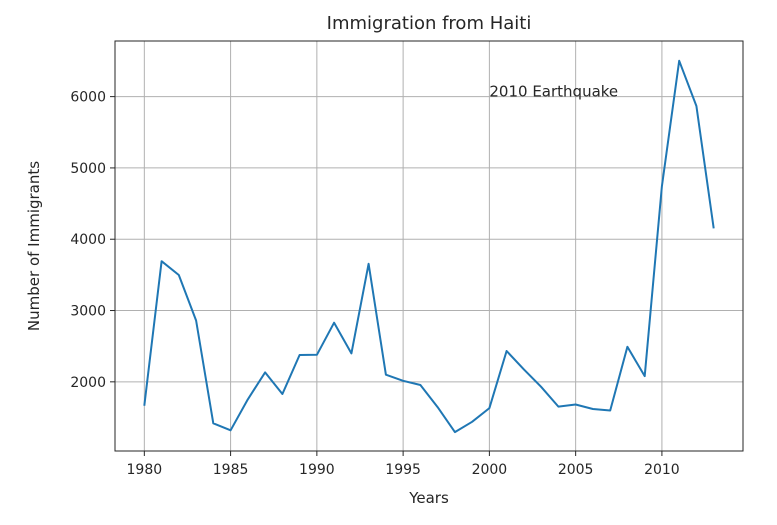 This screenshot has width=777, height=525. Describe the element at coordinates (88, 383) in the screenshot. I see `y-tick-label: 2000` at that location.